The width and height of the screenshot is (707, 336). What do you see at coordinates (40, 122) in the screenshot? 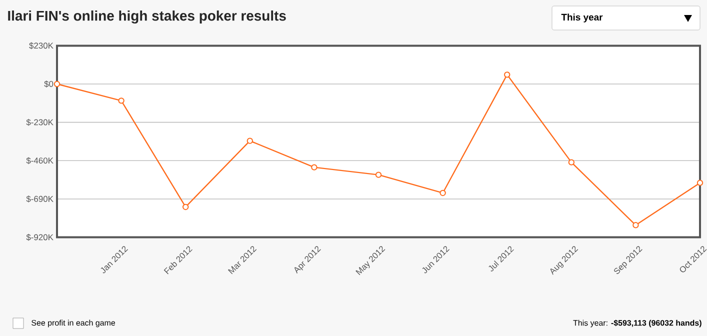
I see `y-tick-label: $-230K` at bounding box center [40, 122].